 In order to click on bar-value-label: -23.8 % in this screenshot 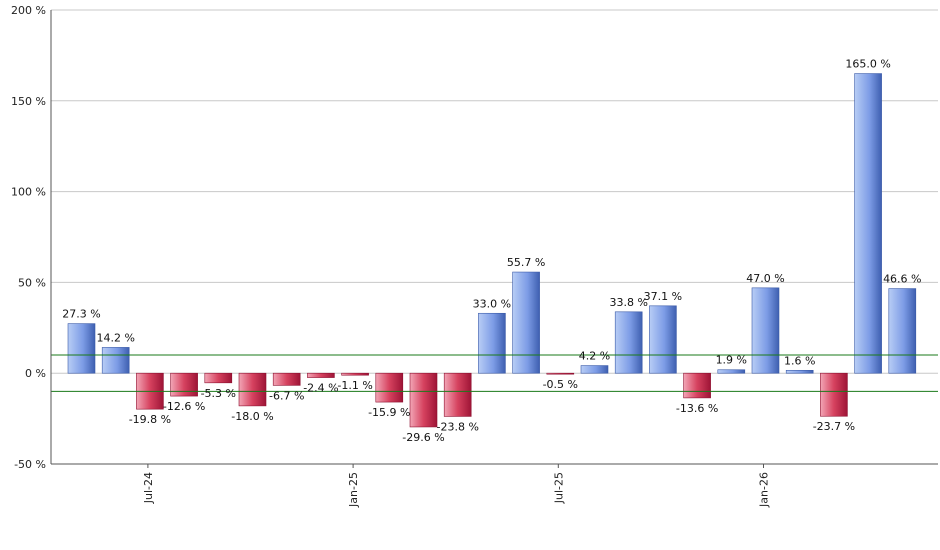, I will do `click(457, 426)`.